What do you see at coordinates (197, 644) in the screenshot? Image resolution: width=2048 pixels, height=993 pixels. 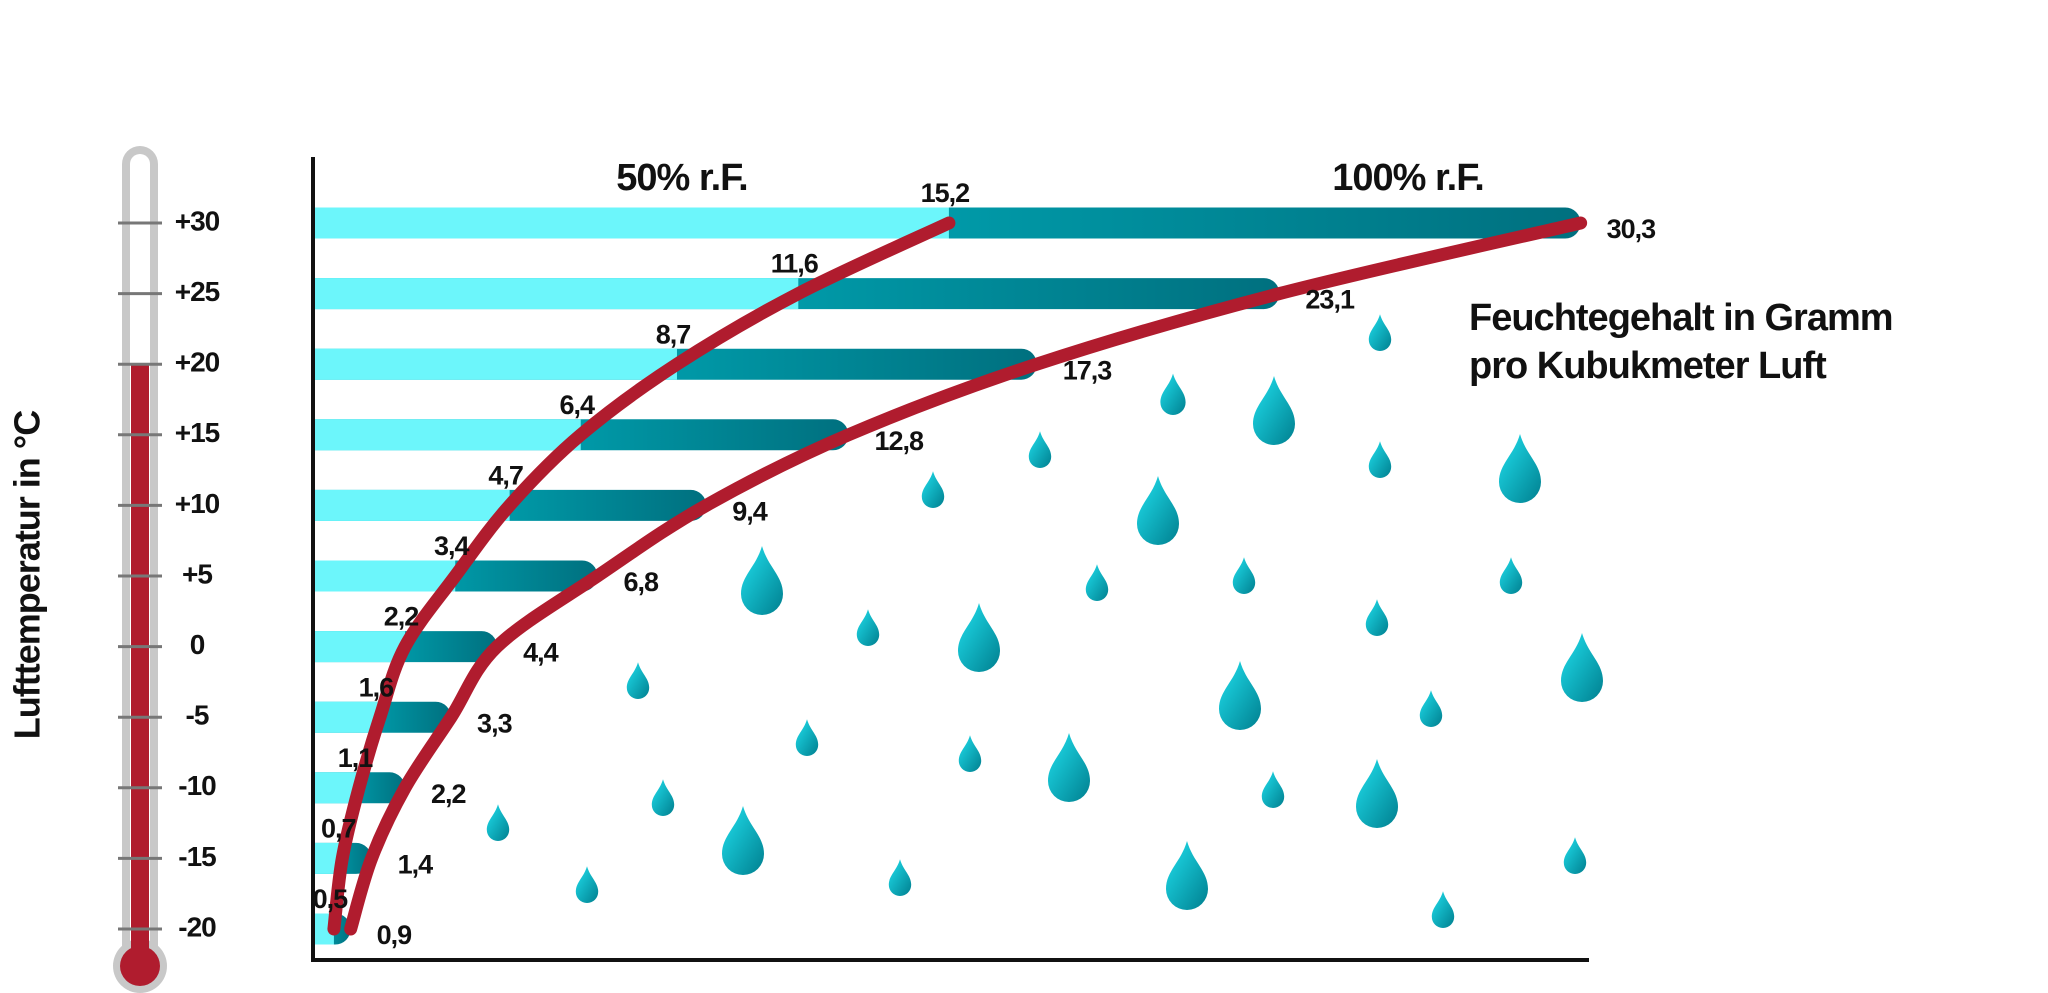 I see `y-tick-label: 0` at bounding box center [197, 644].